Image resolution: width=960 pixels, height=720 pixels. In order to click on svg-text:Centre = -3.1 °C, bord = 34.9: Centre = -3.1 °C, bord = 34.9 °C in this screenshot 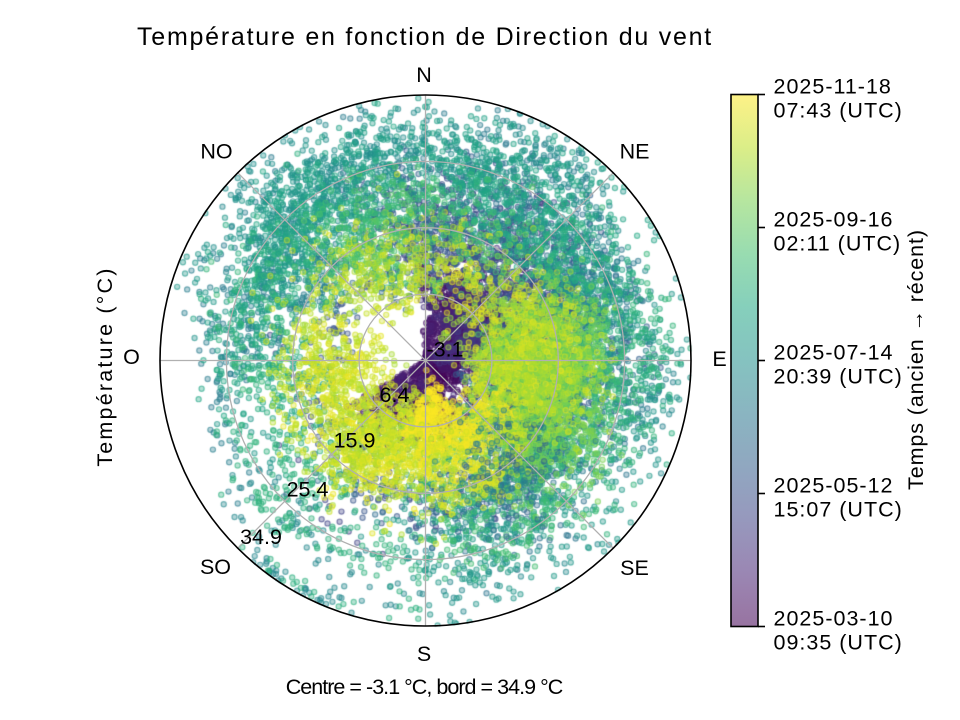, I will do `click(424, 687)`.